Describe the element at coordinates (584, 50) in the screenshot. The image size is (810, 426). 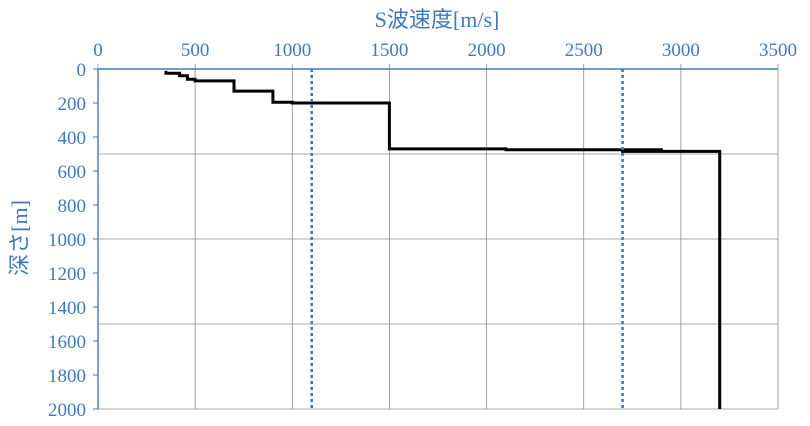
I see `x-tick-label: 2500` at that location.